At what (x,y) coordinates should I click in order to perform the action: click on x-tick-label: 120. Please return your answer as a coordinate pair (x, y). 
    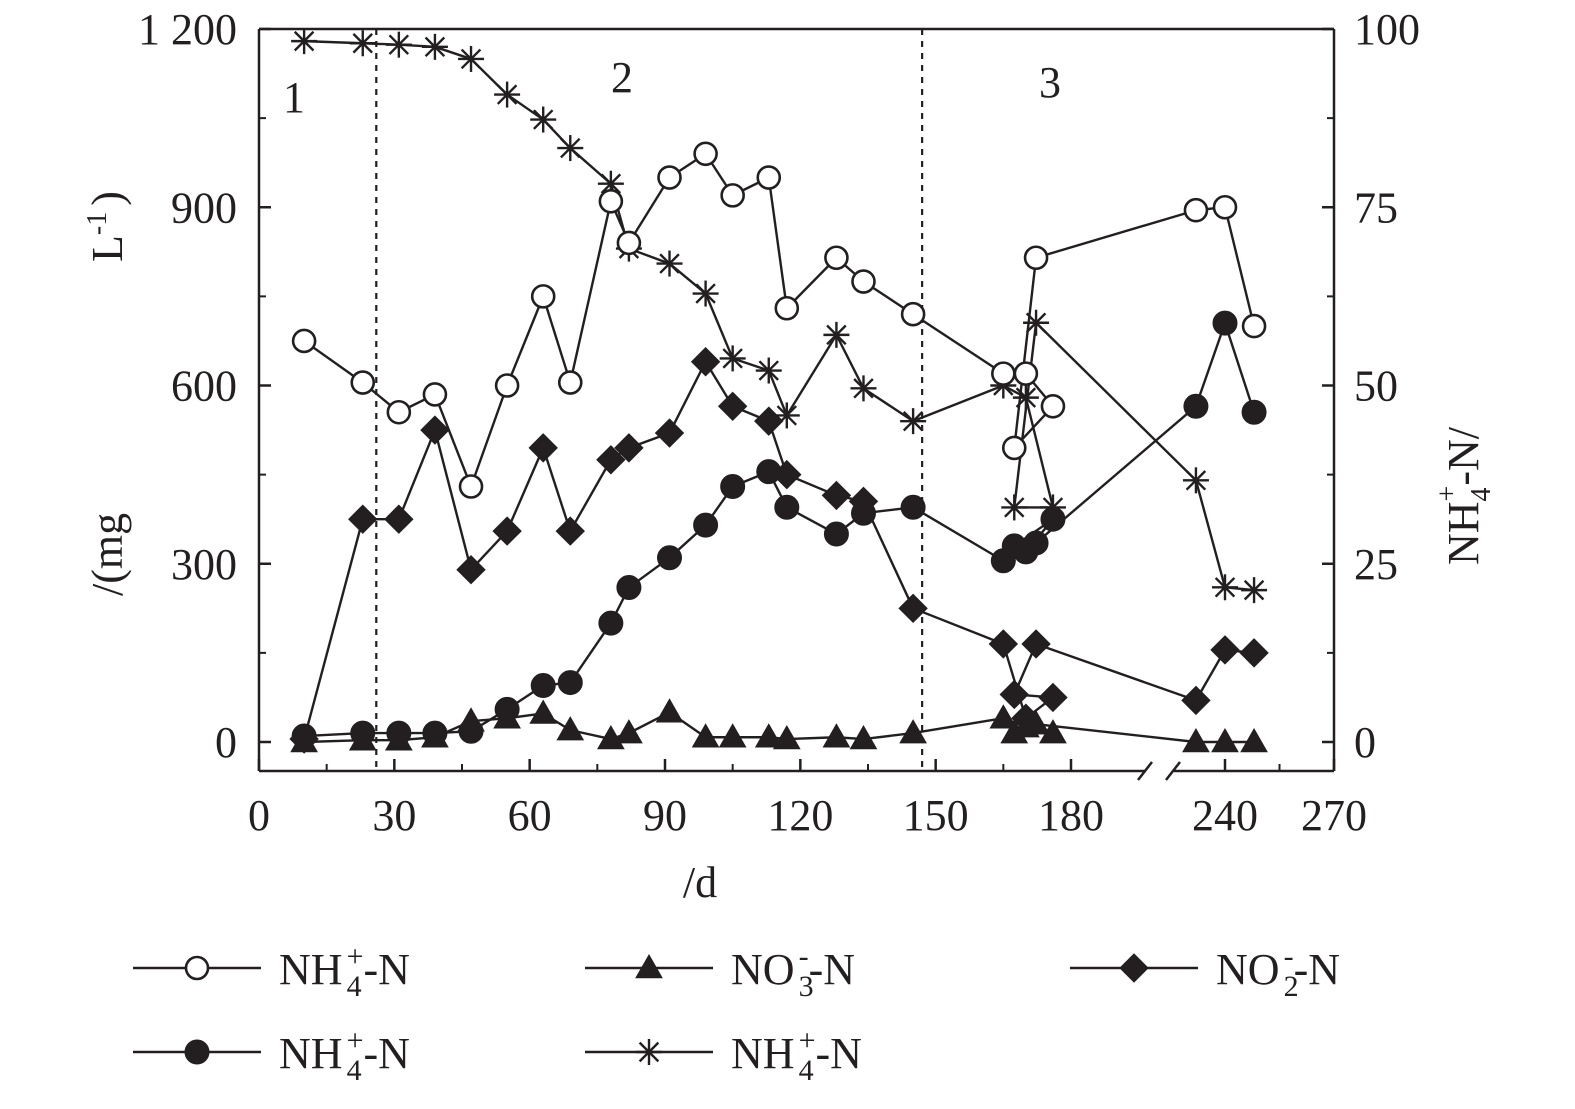
    Looking at the image, I should click on (800, 815).